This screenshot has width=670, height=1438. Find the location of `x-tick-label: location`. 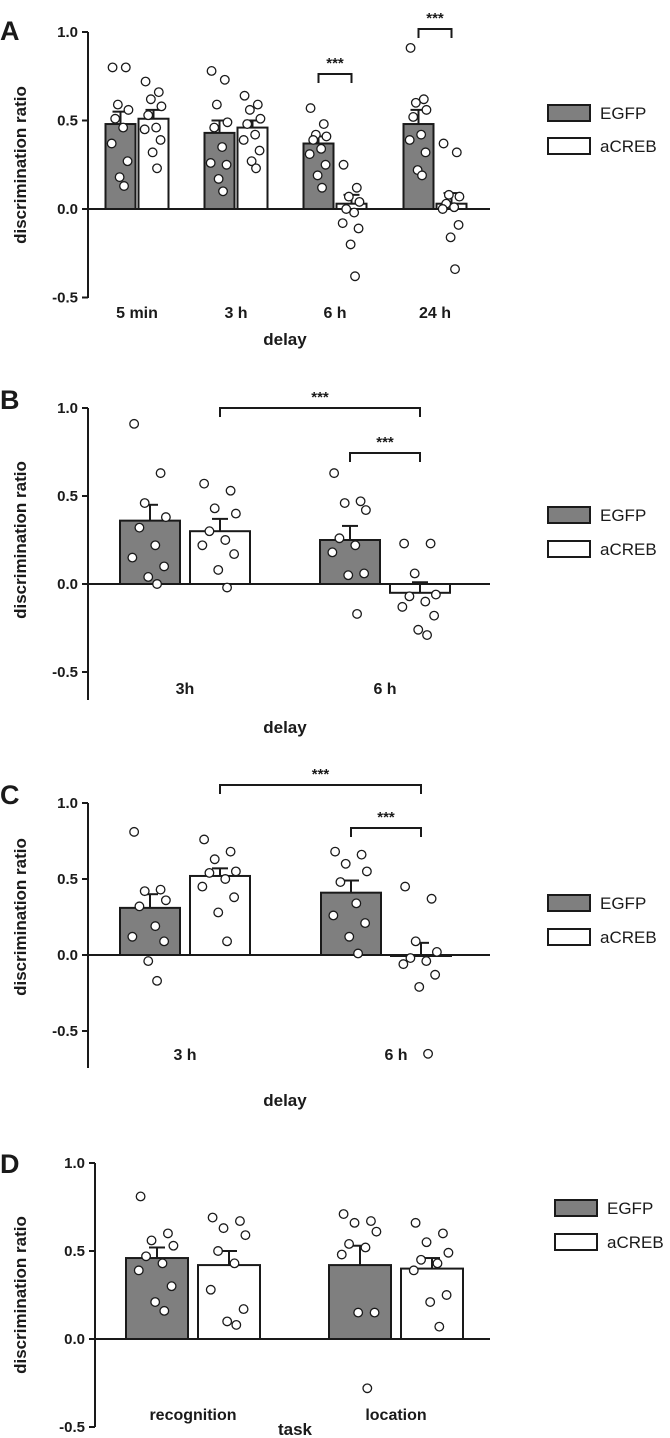

x-tick-label: location is located at coordinates (395, 1415).